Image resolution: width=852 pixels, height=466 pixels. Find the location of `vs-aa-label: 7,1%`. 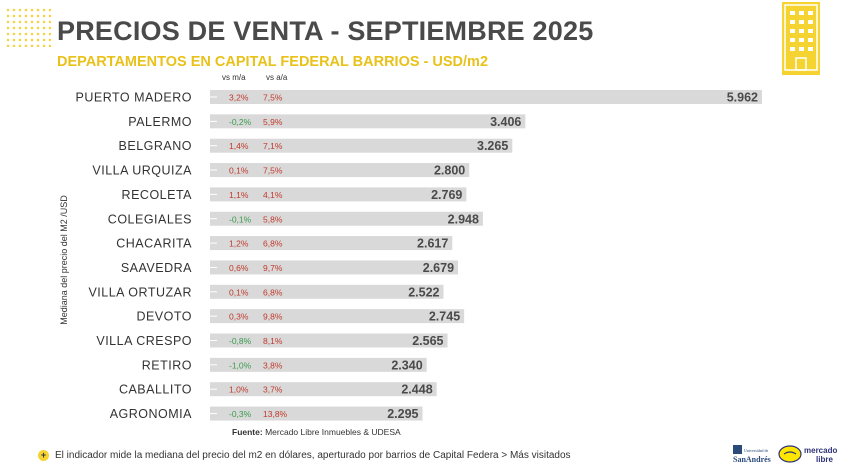

vs-aa-label: 7,1% is located at coordinates (273, 146).